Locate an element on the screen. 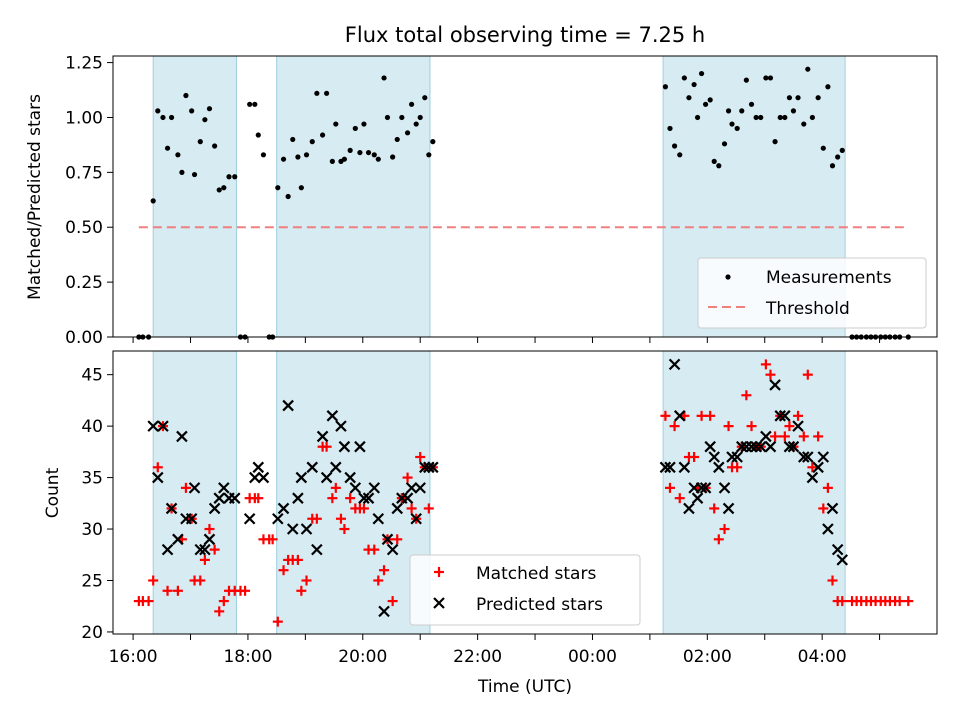 The image size is (960, 720). top-ytick-label: 1.00 is located at coordinates (84, 118).